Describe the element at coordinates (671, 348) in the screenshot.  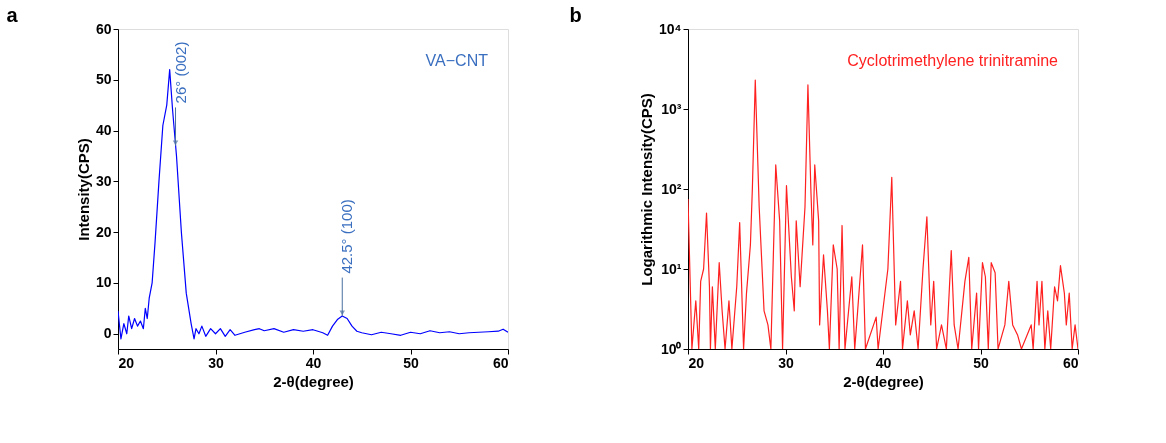
I see `y-tick-label: 10⁰` at that location.